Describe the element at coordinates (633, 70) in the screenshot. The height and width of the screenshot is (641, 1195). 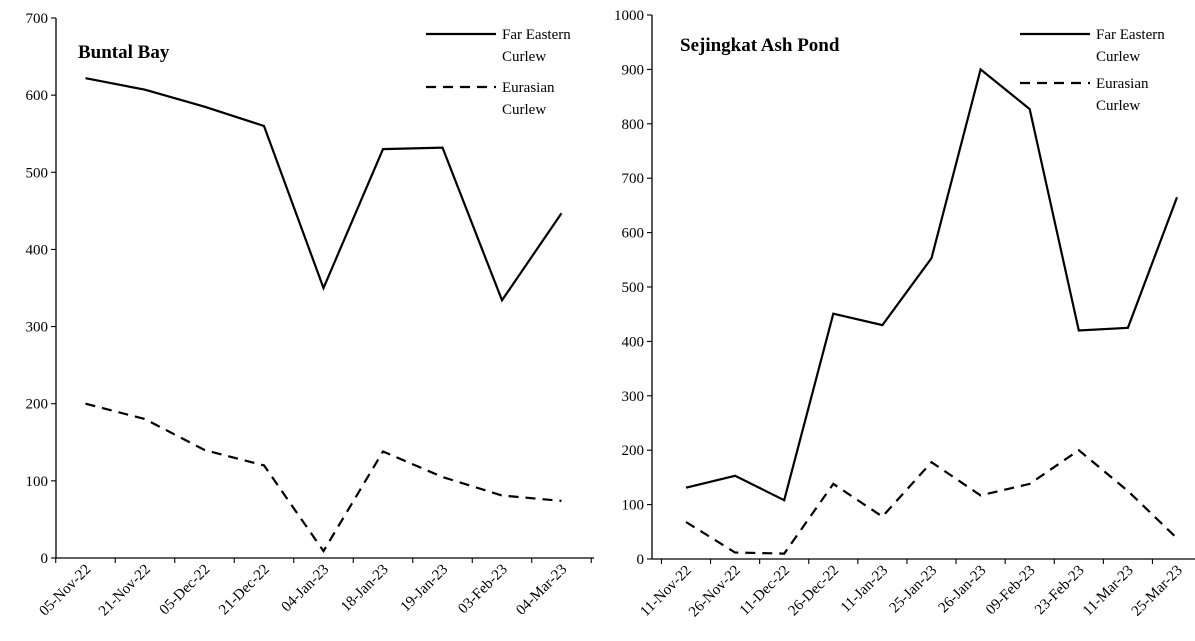
I see `y-tick-label: 900` at that location.